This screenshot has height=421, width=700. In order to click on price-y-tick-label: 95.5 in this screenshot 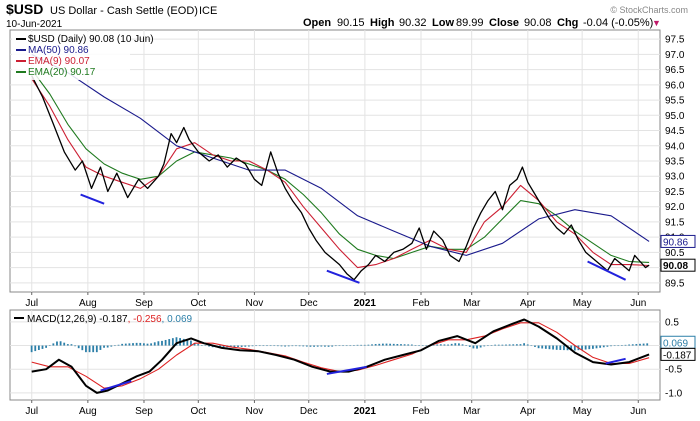, I will do `click(675, 101)`.